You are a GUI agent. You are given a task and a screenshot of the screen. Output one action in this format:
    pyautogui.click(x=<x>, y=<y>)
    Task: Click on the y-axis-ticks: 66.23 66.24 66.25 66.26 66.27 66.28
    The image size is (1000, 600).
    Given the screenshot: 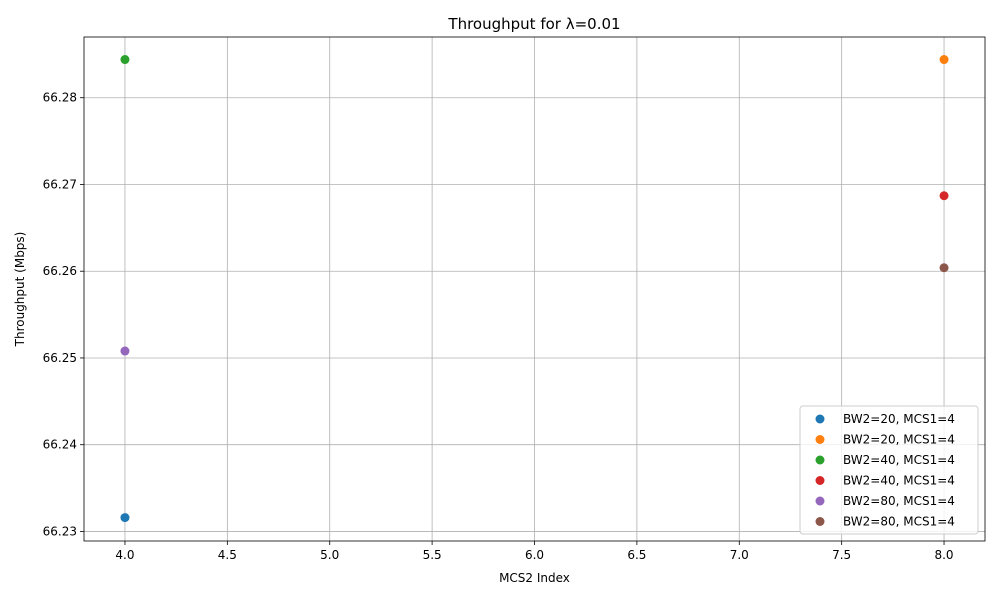 What is the action you would take?
    pyautogui.click(x=63, y=314)
    